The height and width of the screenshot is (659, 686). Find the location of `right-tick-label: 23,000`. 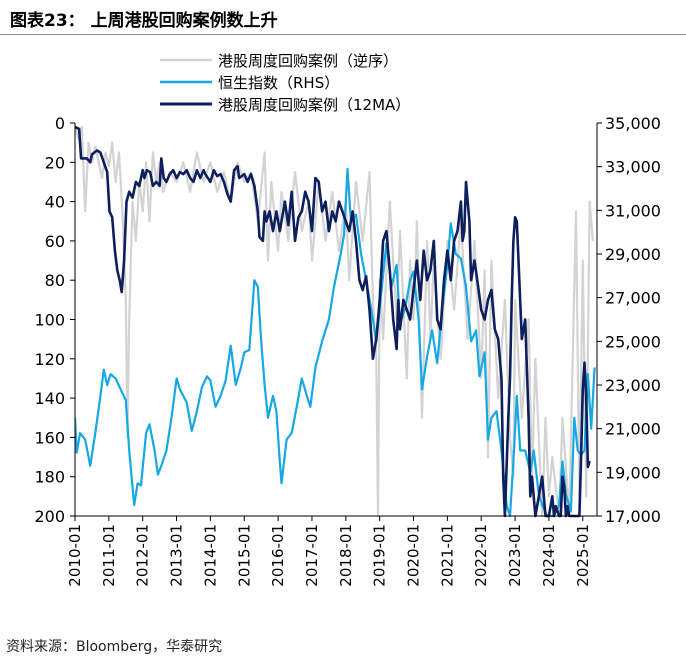

right-tick-label: 23,000 is located at coordinates (633, 385).